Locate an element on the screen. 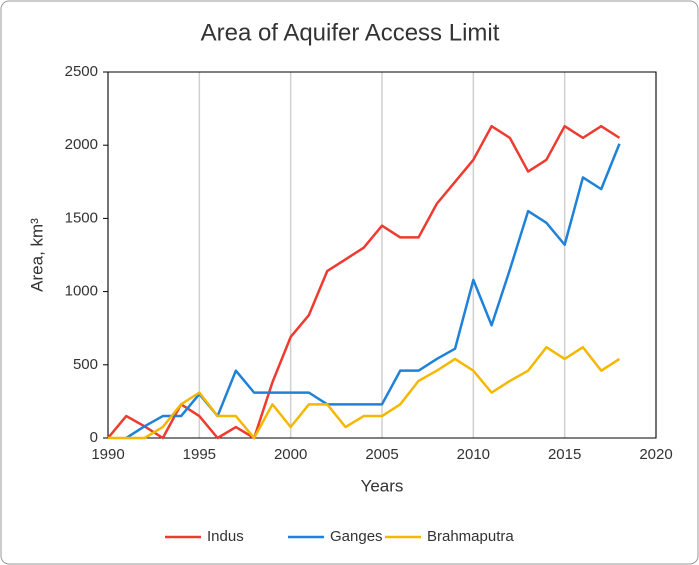 The height and width of the screenshot is (565, 699). series-line is located at coordinates (364, 392).